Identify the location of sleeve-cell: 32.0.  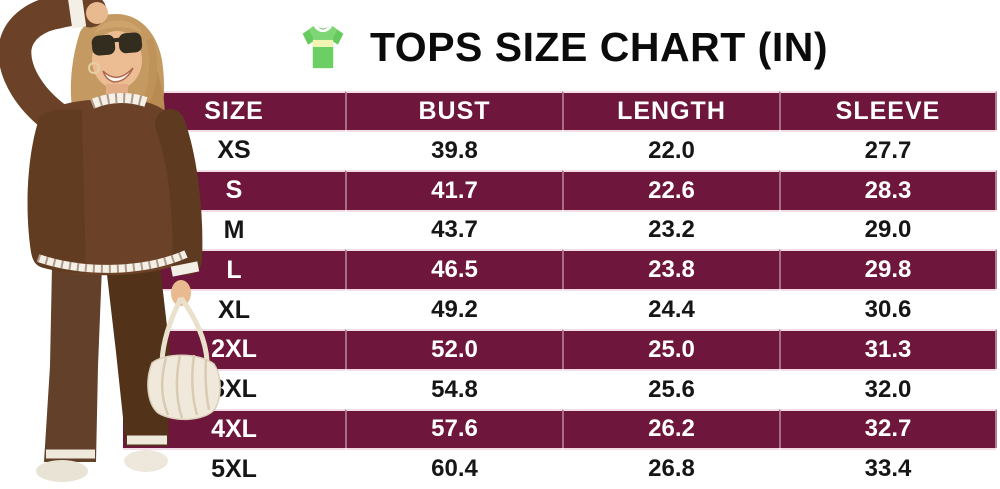
(888, 388).